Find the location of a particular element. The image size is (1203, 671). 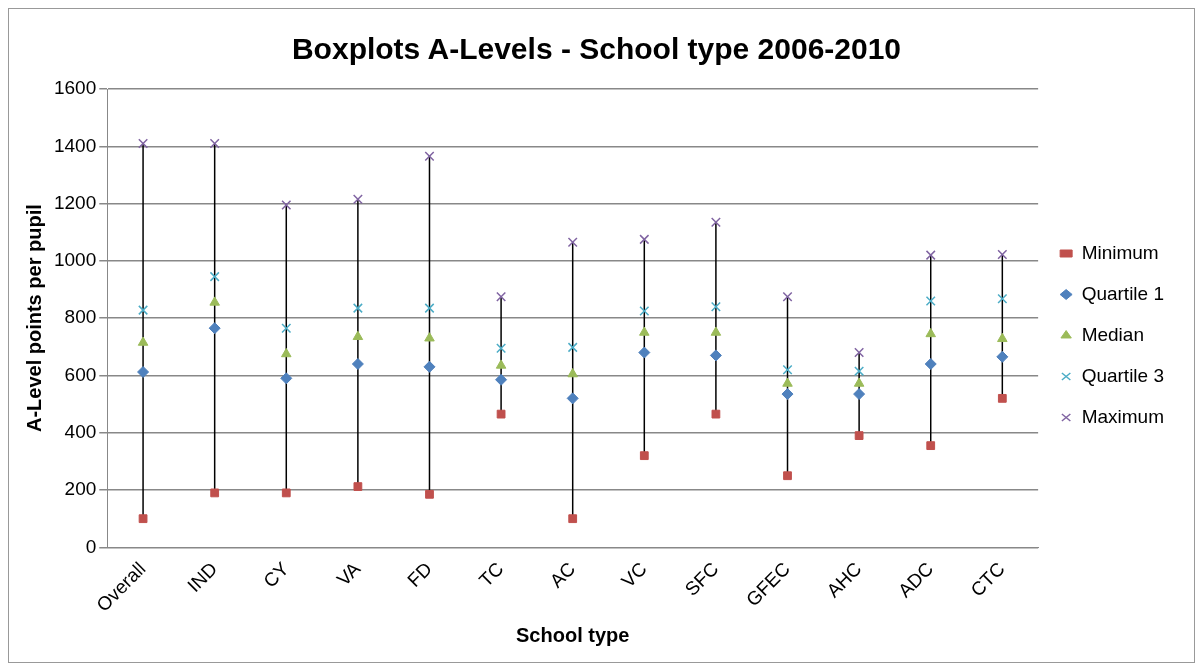

y-tick-label: 1600 is located at coordinates (75, 88).